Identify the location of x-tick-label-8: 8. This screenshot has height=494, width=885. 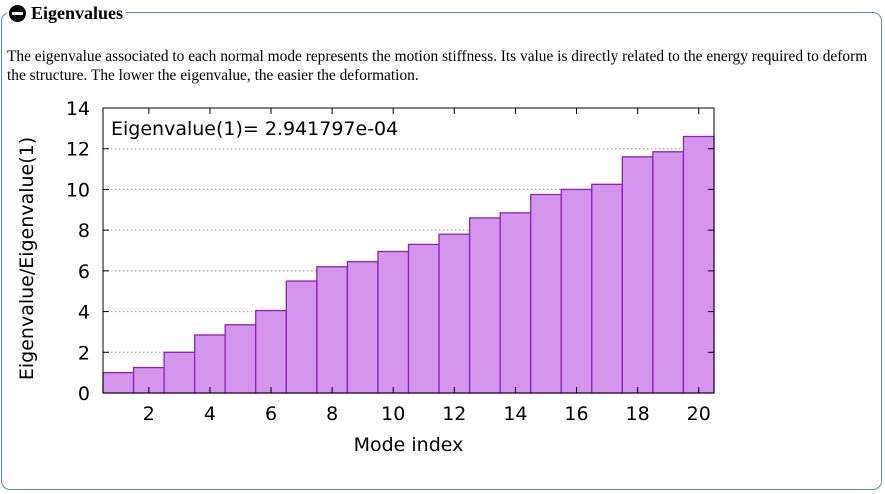
(332, 414).